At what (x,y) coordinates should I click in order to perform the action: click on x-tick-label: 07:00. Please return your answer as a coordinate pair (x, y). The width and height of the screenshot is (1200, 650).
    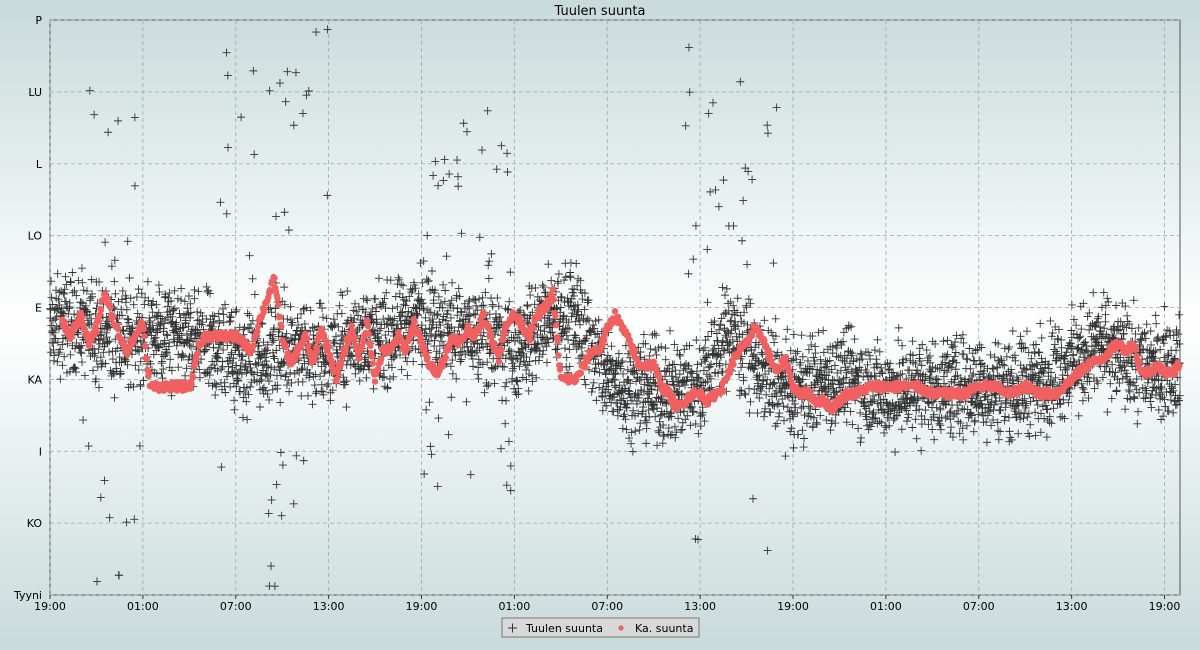
    Looking at the image, I should click on (607, 606).